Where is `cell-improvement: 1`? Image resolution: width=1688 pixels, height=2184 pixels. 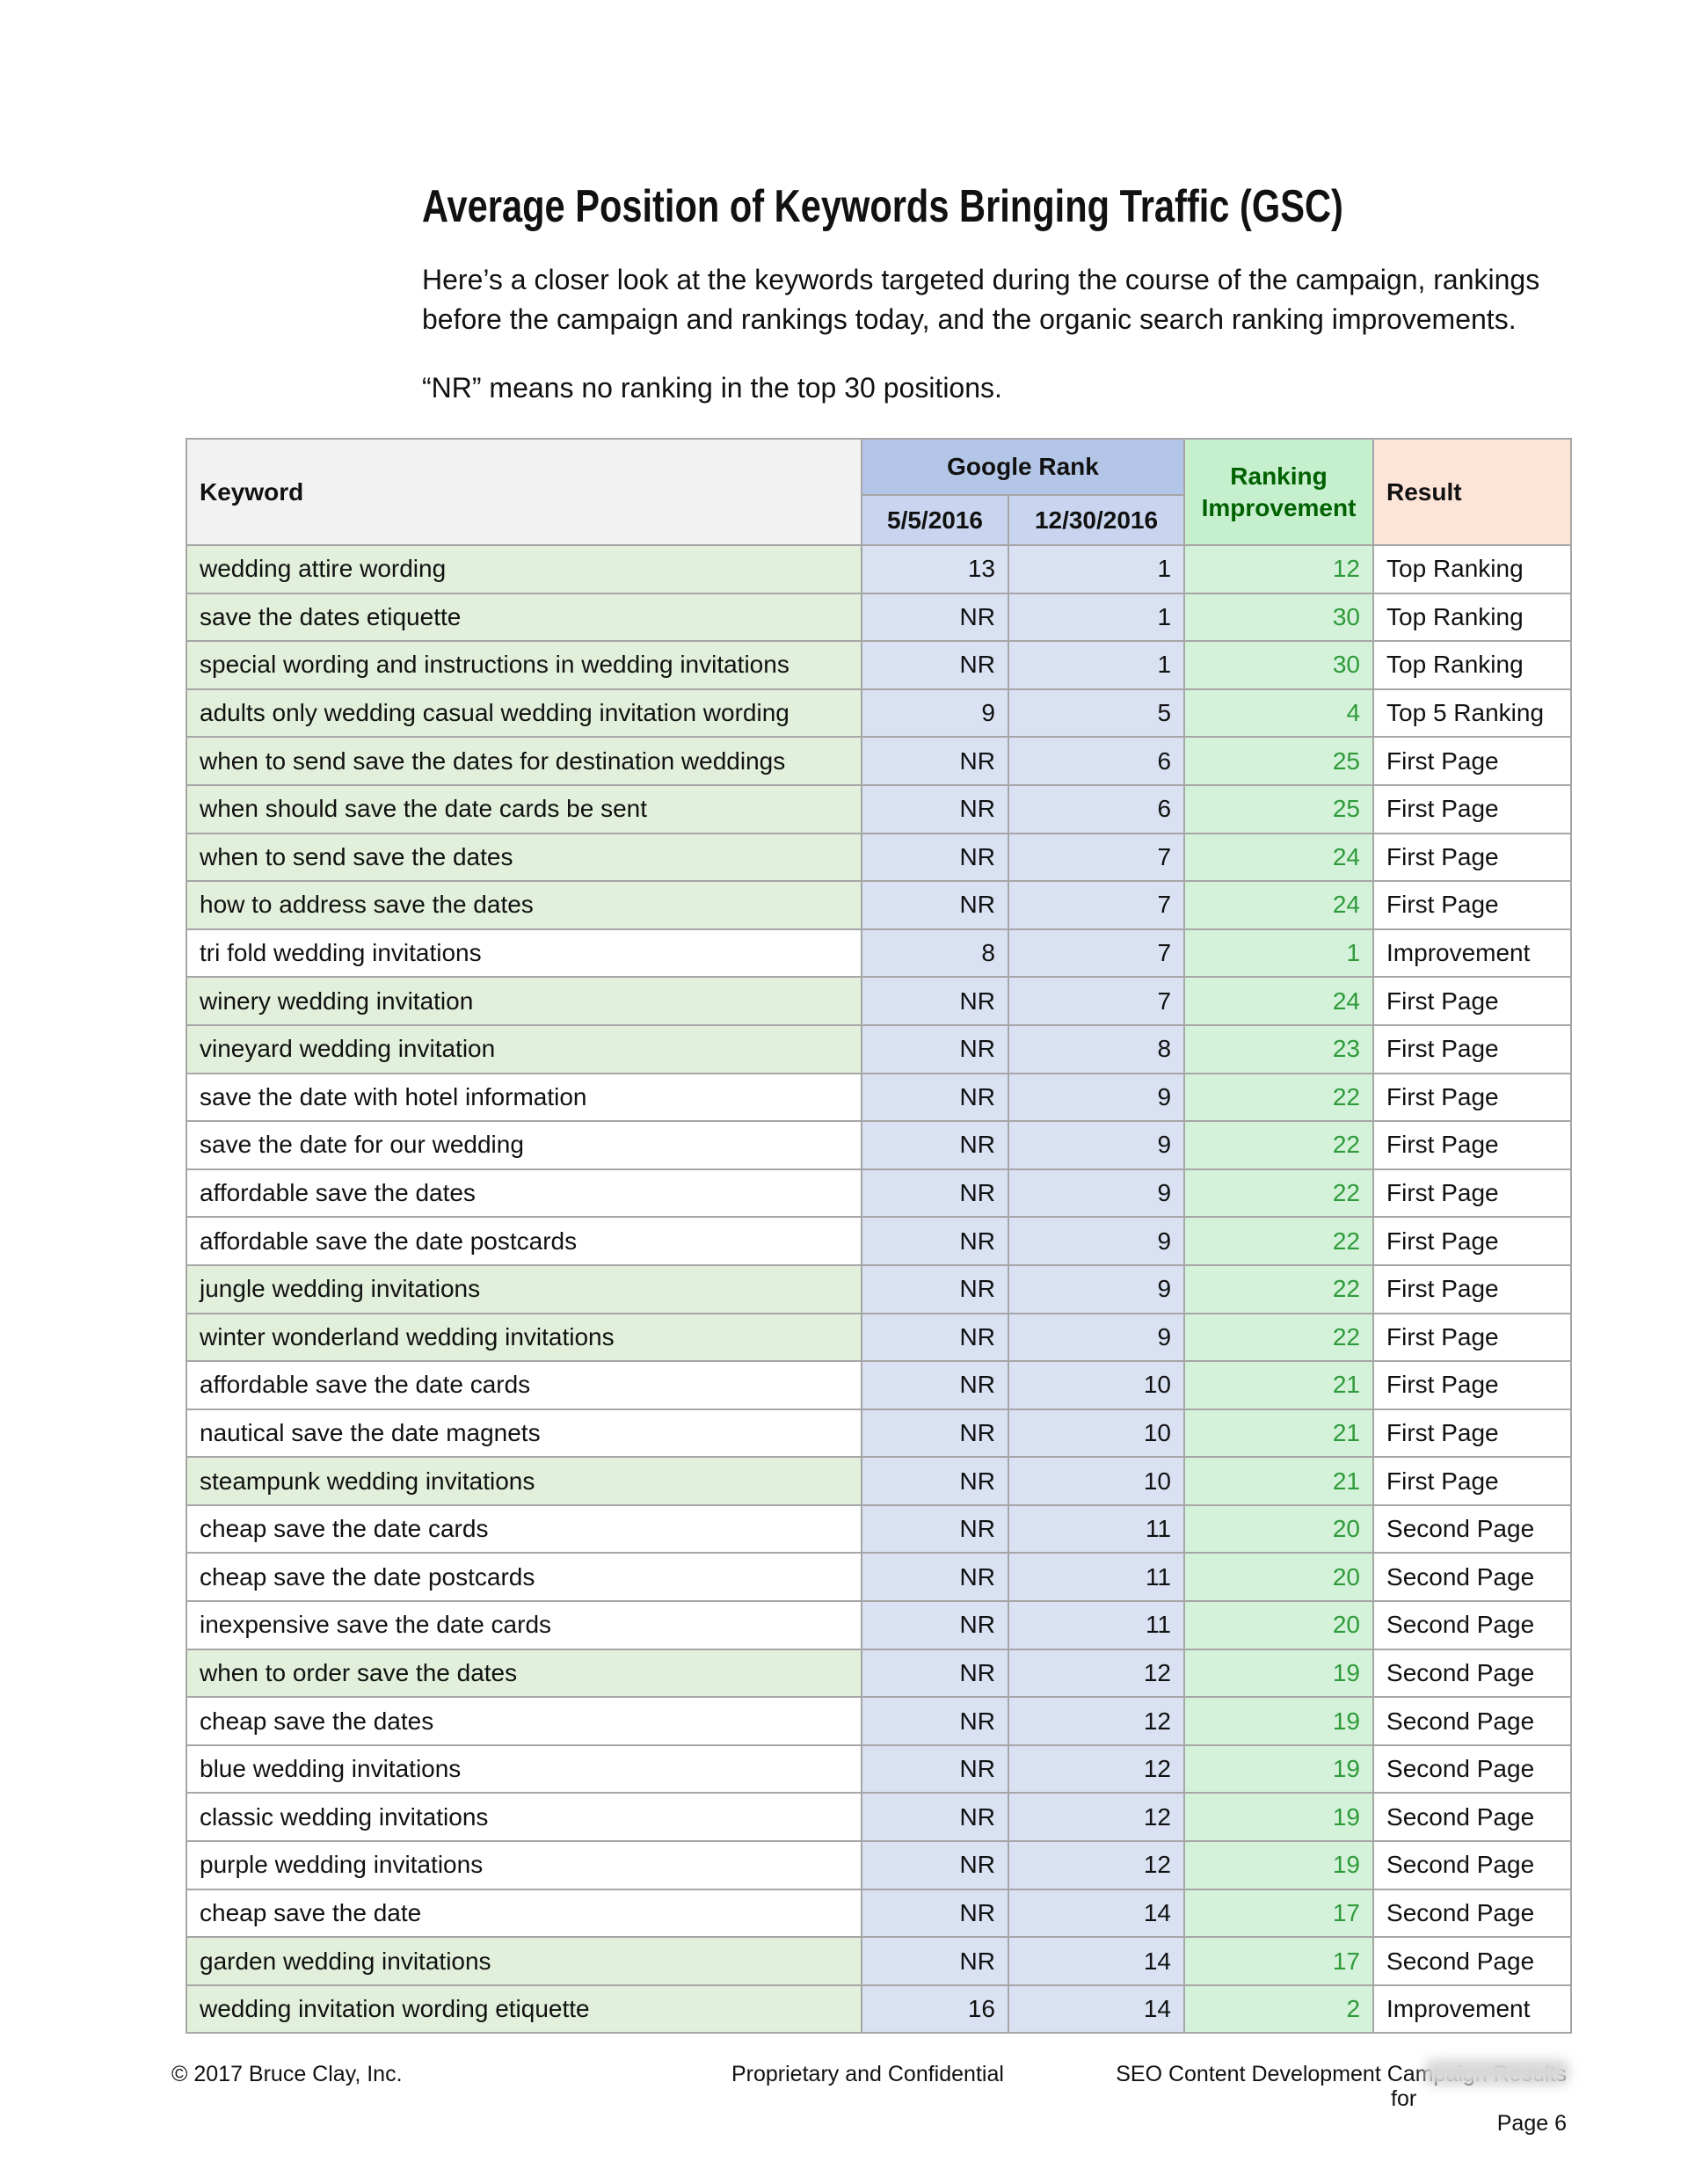 cell-improvement: 1 is located at coordinates (1279, 953).